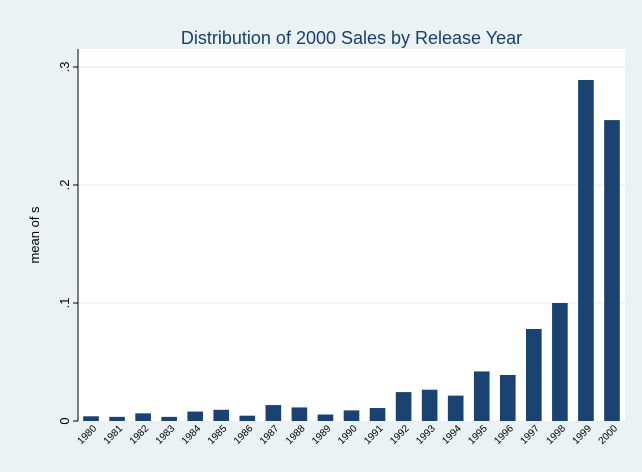 The width and height of the screenshot is (642, 472). What do you see at coordinates (583, 435) in the screenshot?
I see `x-tick-label: 1999` at bounding box center [583, 435].